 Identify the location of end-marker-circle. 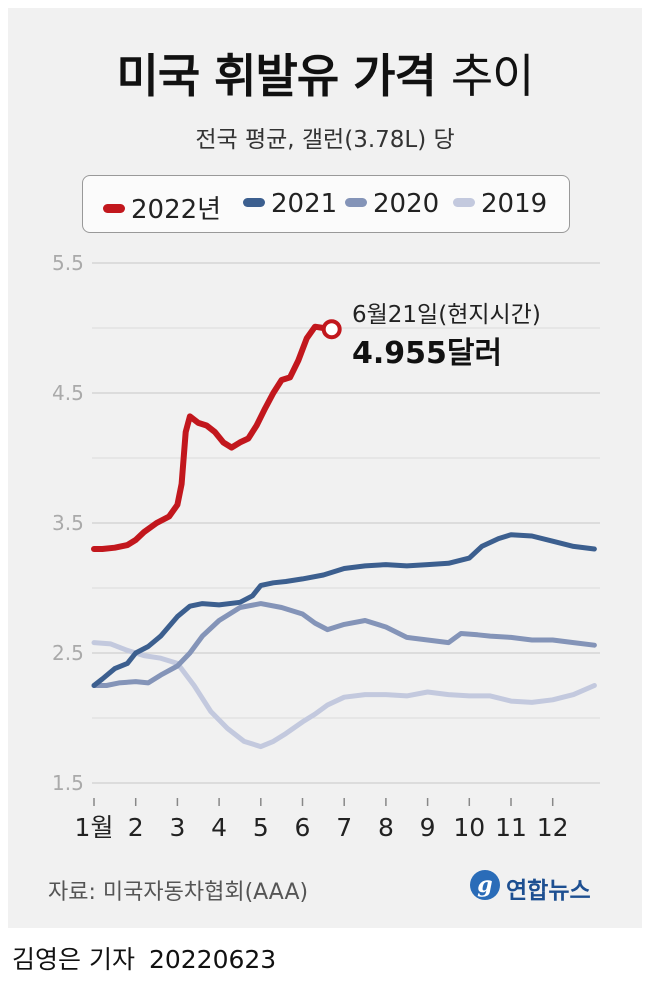
(331, 329).